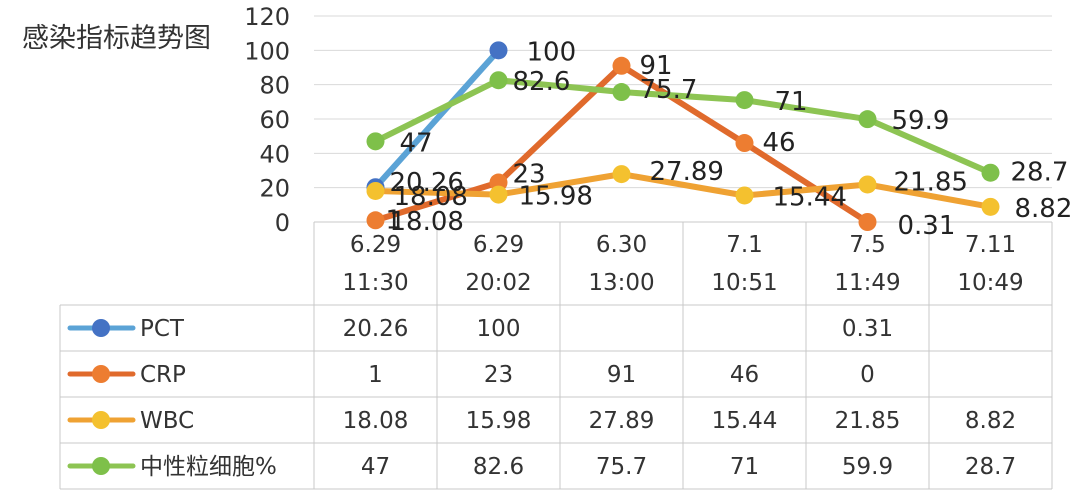 This screenshot has width=1080, height=499. Describe the element at coordinates (867, 467) in the screenshot. I see `table-cell: 59.9` at that location.